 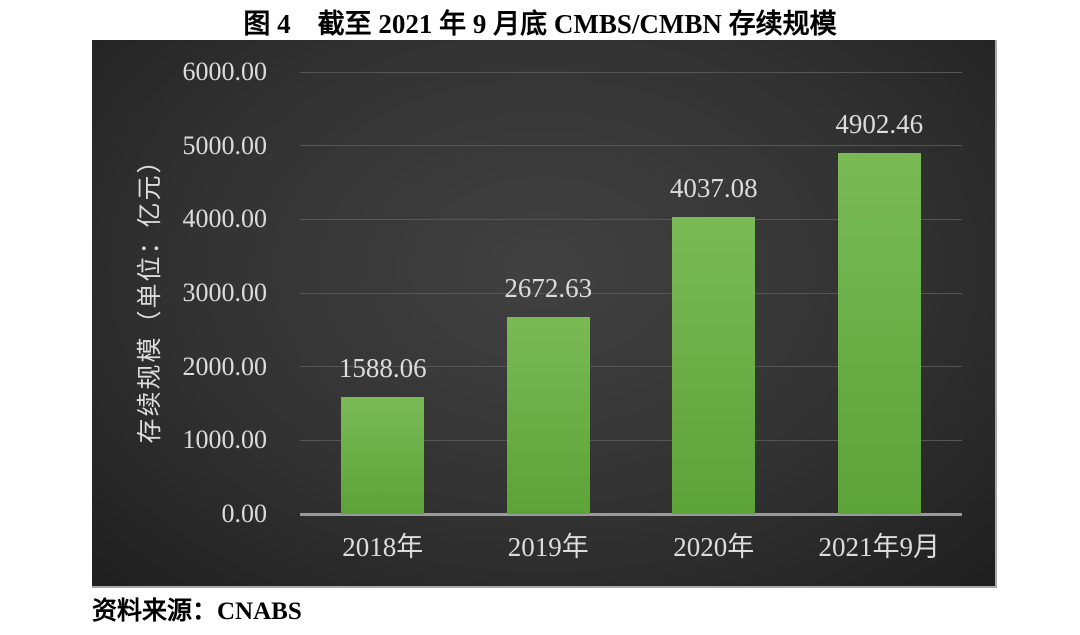 What do you see at coordinates (225, 145) in the screenshot?
I see `y-tick-label: 5000.00` at bounding box center [225, 145].